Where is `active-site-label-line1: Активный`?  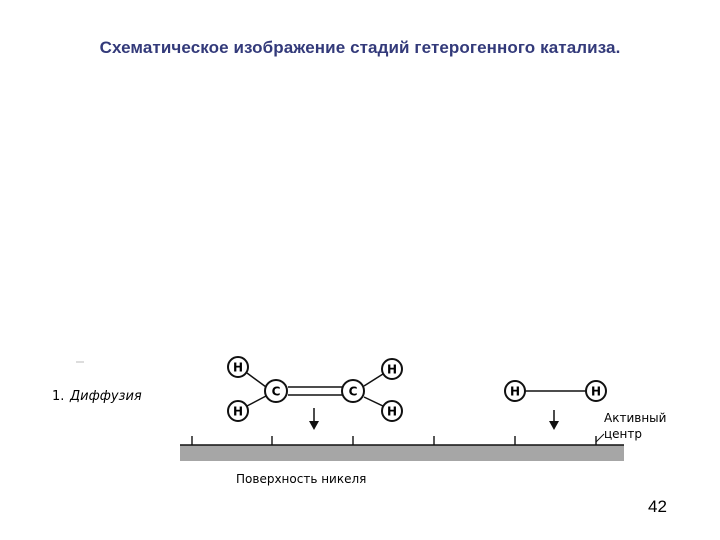
active-site-label-line1: Активный is located at coordinates (635, 418).